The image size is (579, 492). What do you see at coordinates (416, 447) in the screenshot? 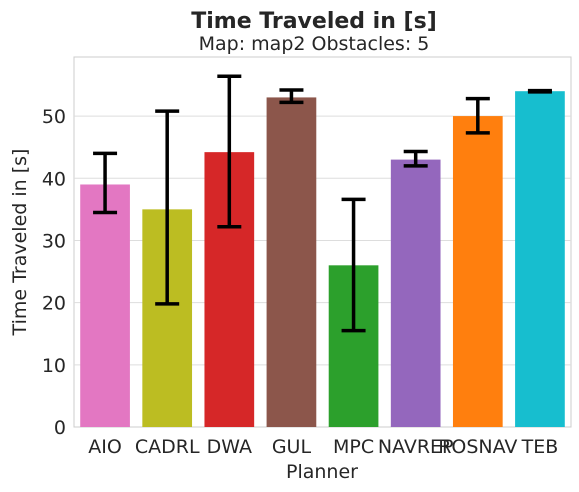
I see `x-tick-label: NAVREP` at bounding box center [416, 447].